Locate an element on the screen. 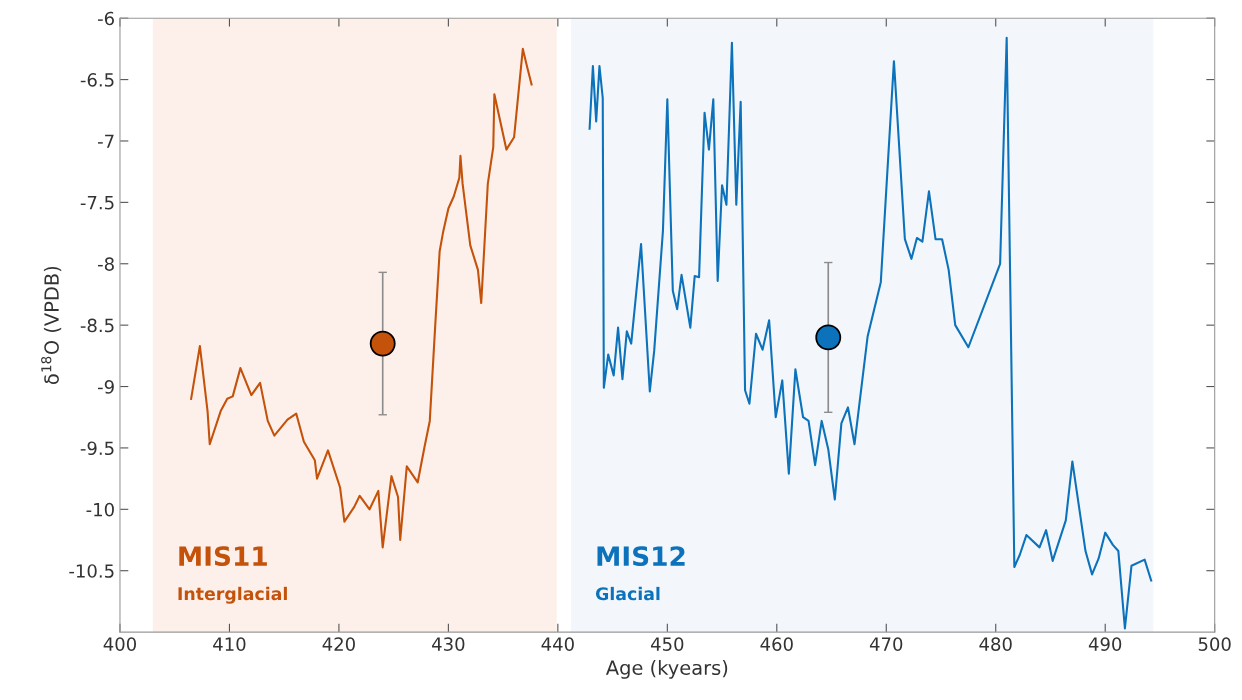 The height and width of the screenshot is (700, 1242). x-tick-label: 430 is located at coordinates (448, 644).